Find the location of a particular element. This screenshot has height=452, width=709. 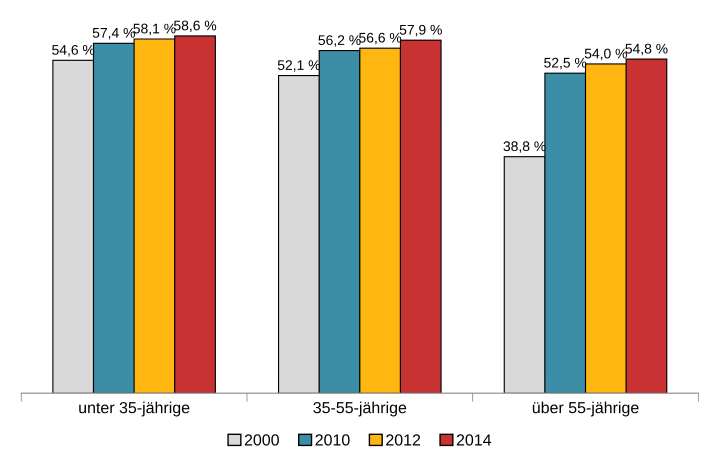

data-label: 58,6 % is located at coordinates (195, 26).